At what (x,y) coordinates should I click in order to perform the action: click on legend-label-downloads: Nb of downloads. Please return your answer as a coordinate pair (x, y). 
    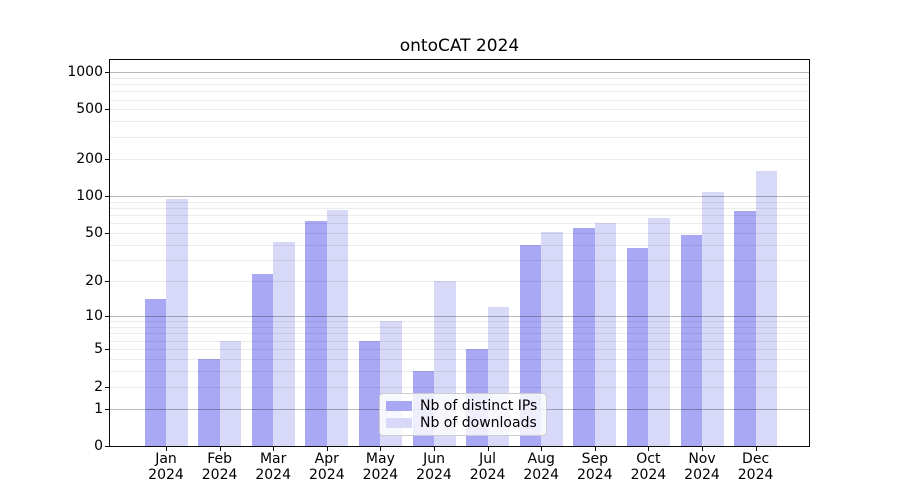
    Looking at the image, I should click on (478, 423).